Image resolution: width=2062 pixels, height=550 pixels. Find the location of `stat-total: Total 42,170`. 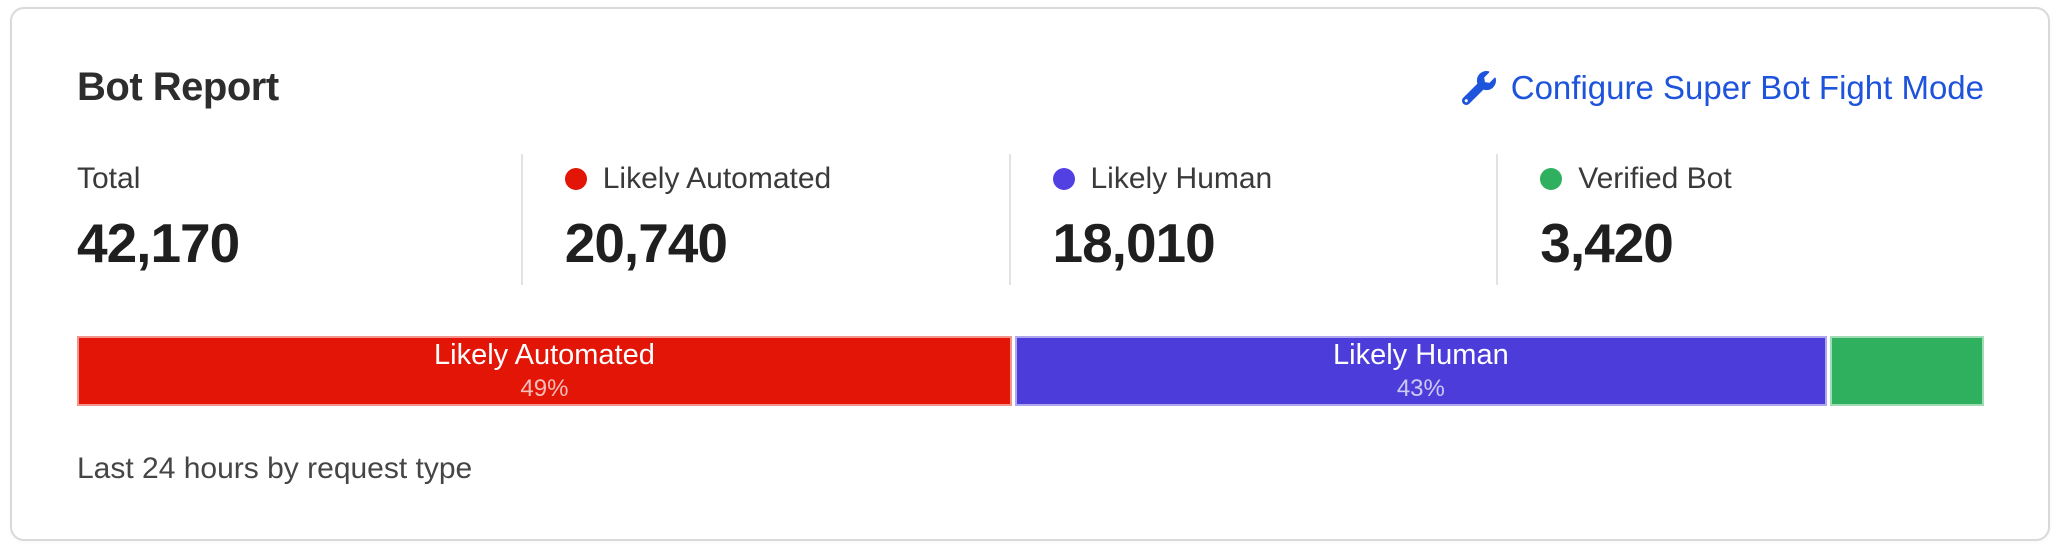

stat-total: Total 42,170 is located at coordinates (299, 219).